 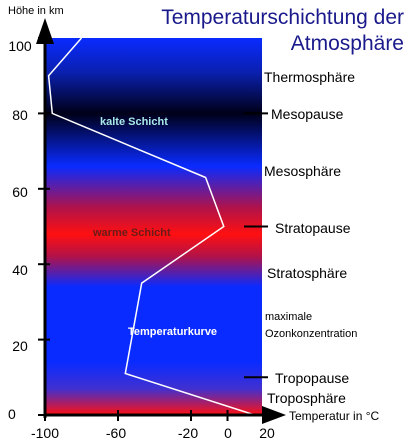 What do you see at coordinates (312, 378) in the screenshot?
I see `layer-tropopause: Tropopause` at bounding box center [312, 378].